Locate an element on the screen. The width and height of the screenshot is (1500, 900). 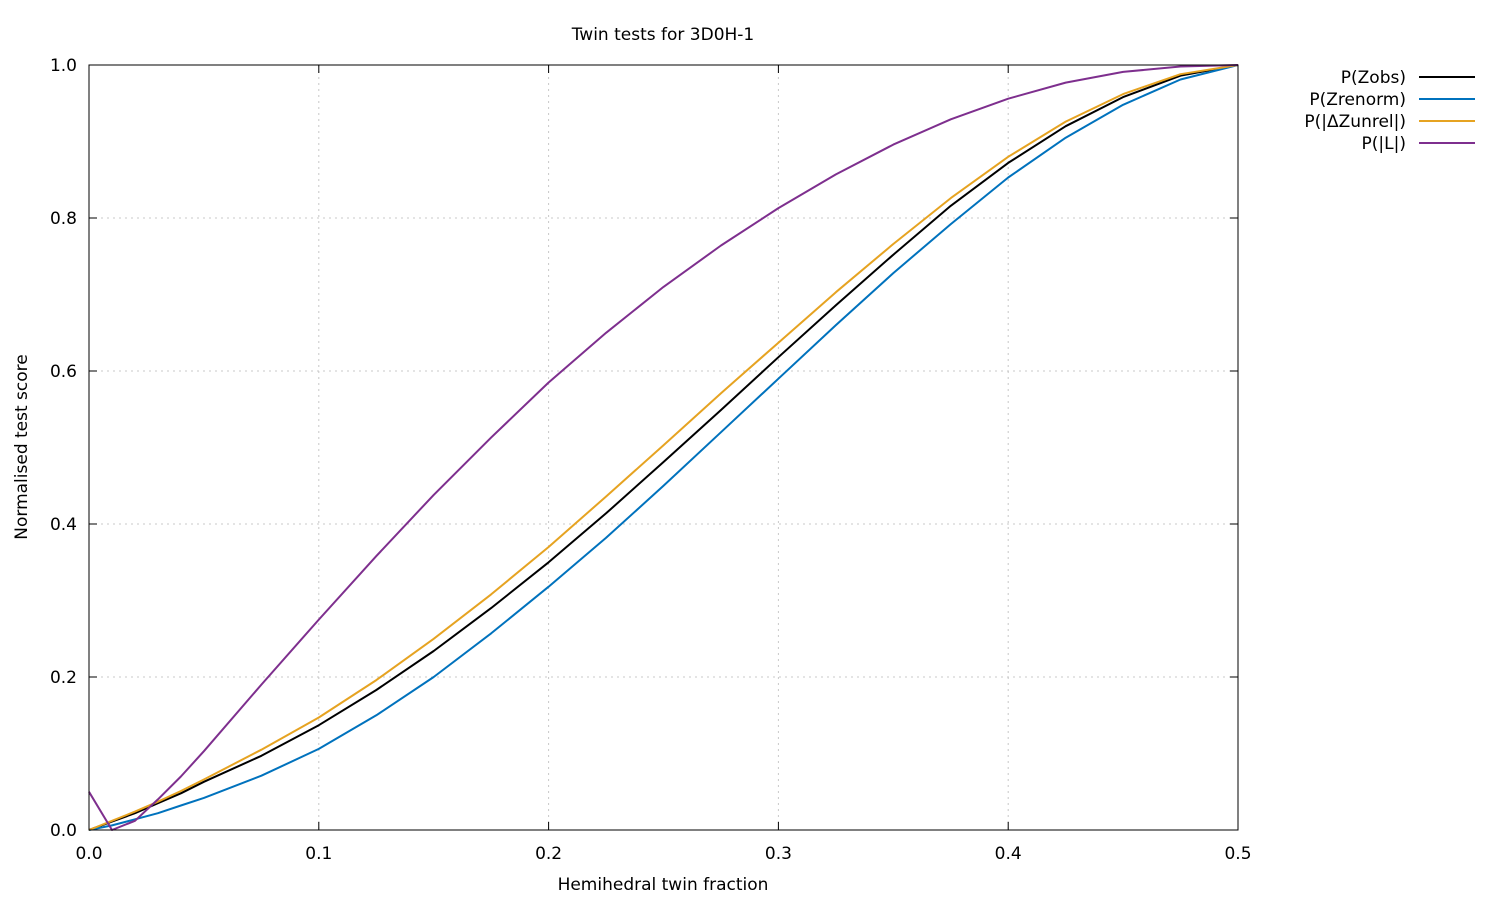
chart-title: Twin tests for 3D0H-1 is located at coordinates (663, 35).